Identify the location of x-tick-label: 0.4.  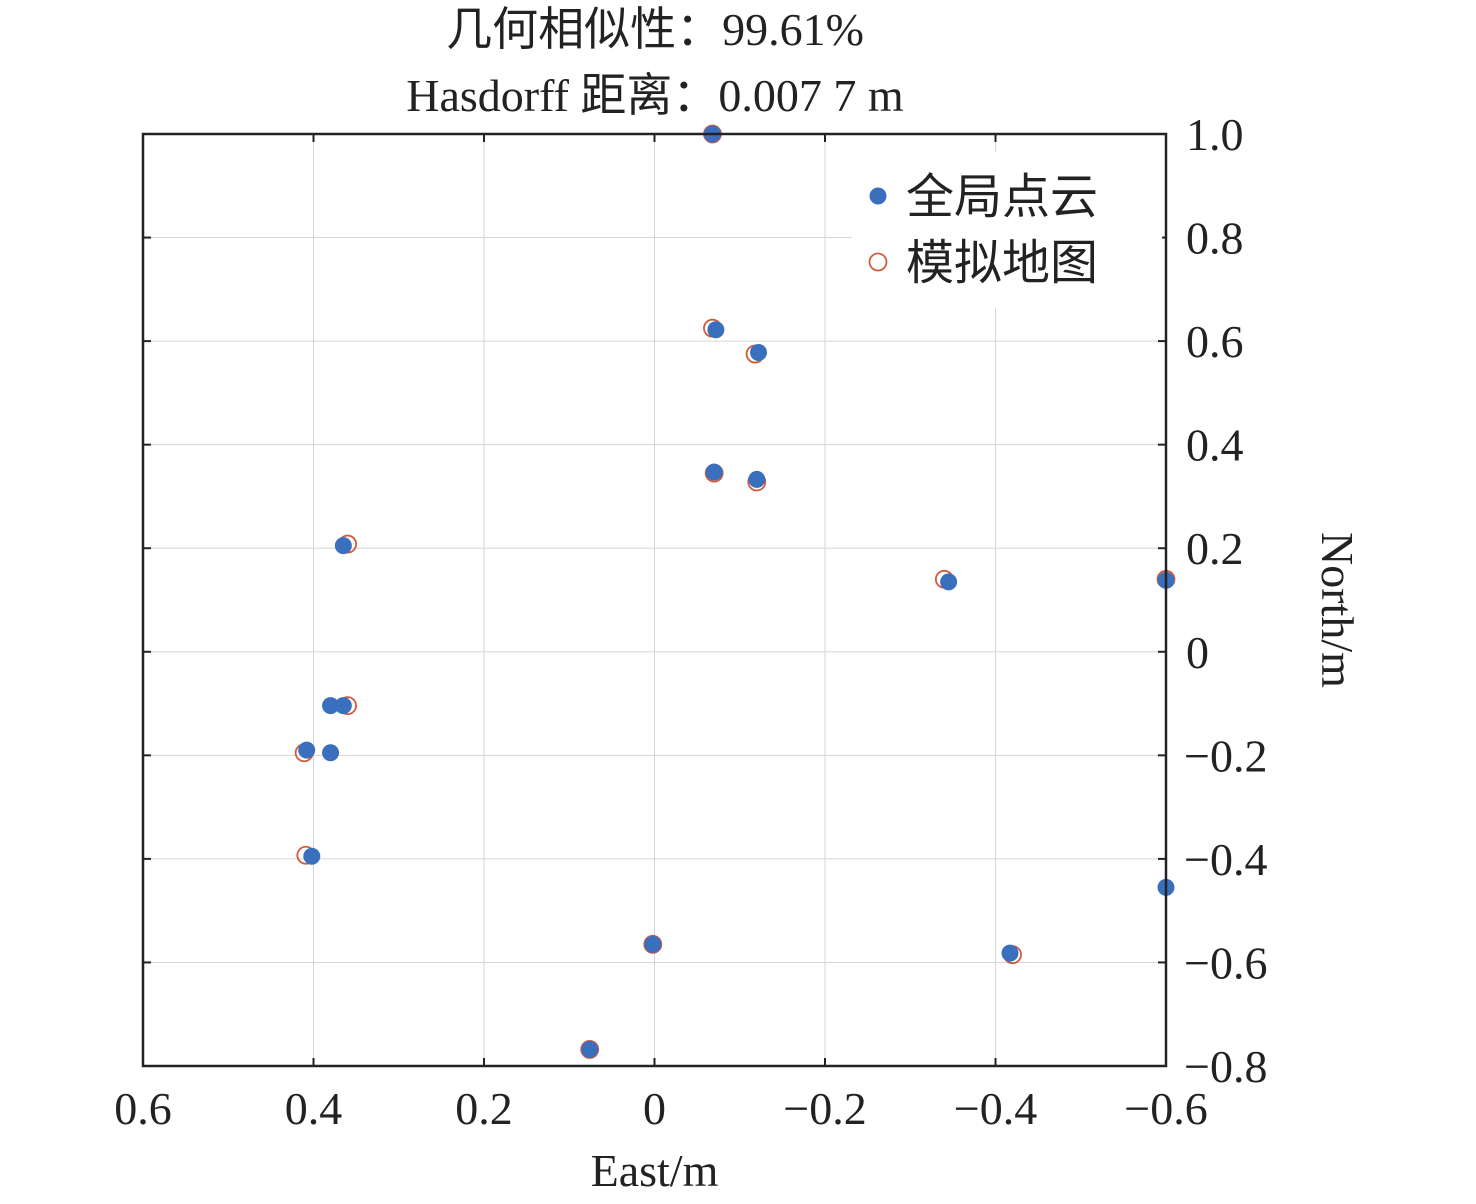
(314, 1108).